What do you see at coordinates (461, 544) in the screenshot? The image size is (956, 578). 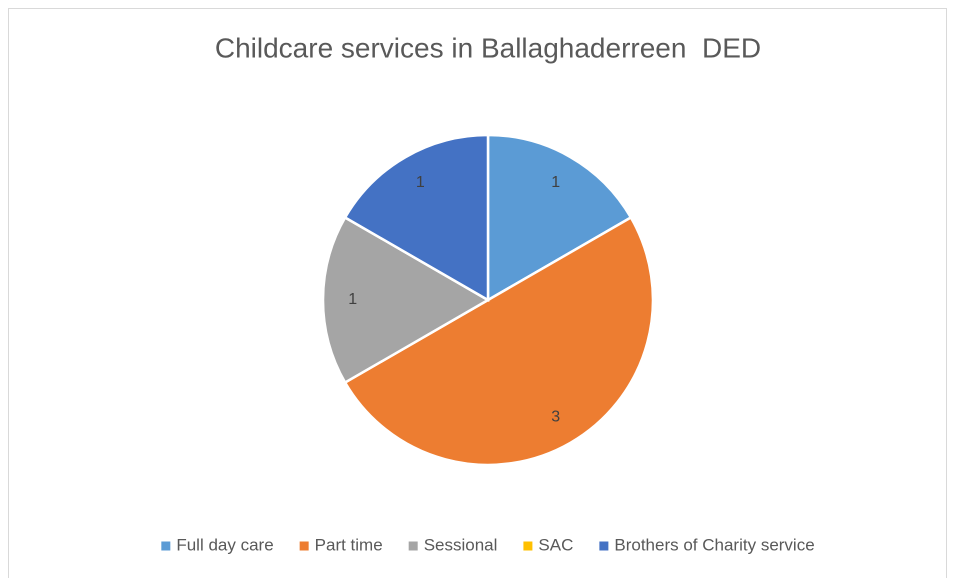 I see `legend-label: Sessional` at bounding box center [461, 544].